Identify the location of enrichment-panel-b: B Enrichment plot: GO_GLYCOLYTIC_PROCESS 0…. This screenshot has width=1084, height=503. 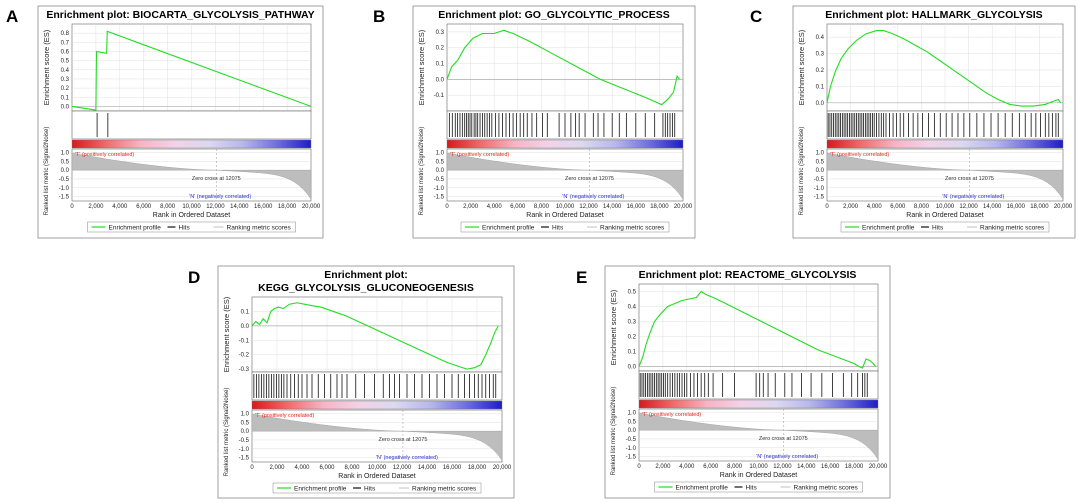
(534, 122).